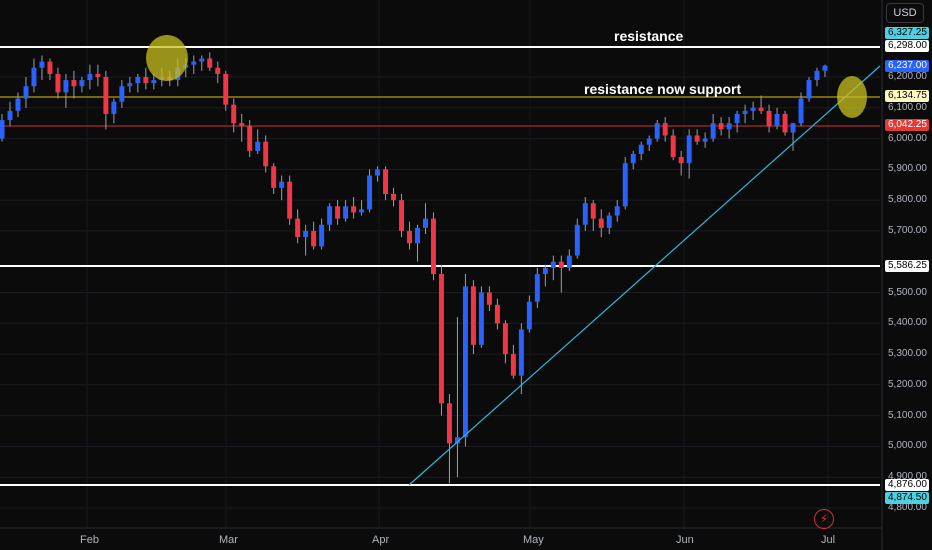 This screenshot has height=550, width=932. I want to click on time-tick: Jul, so click(828, 540).